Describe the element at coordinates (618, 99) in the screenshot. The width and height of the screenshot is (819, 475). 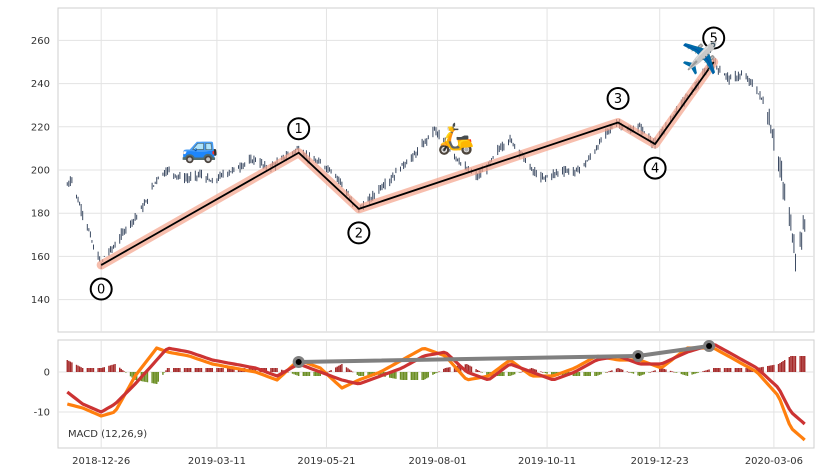
I see `pivot-label: 3` at that location.